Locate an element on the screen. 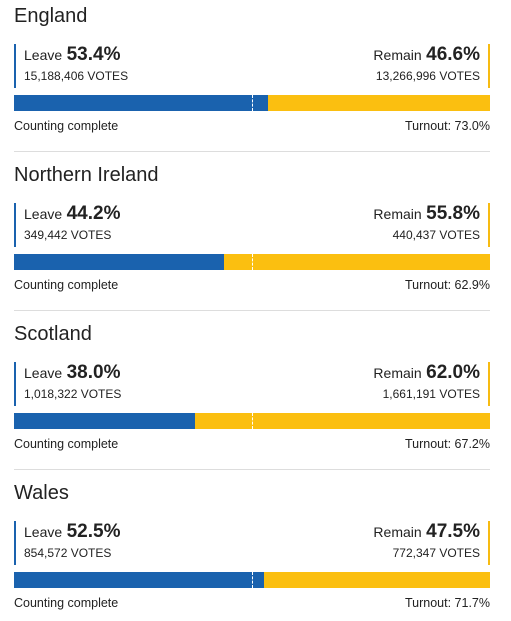  remain-votes: 13,266,996 VOTES is located at coordinates (427, 76).